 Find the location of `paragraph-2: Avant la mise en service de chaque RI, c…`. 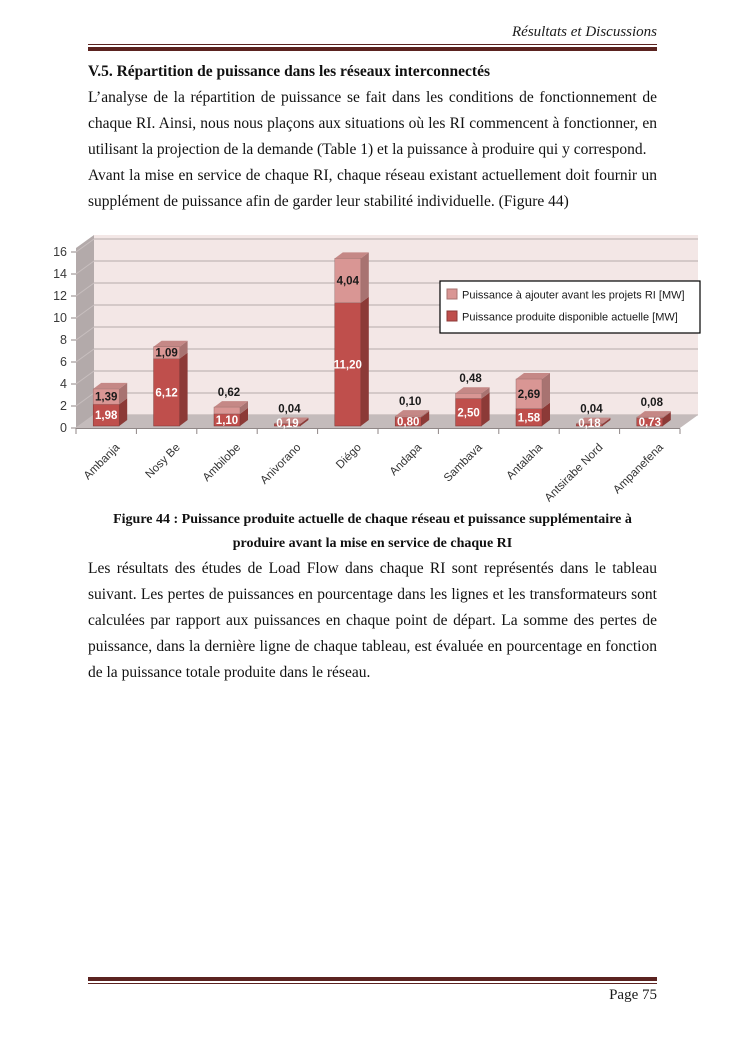

paragraph-2: Avant la mise en service de chaque RI, c… is located at coordinates (372, 188).